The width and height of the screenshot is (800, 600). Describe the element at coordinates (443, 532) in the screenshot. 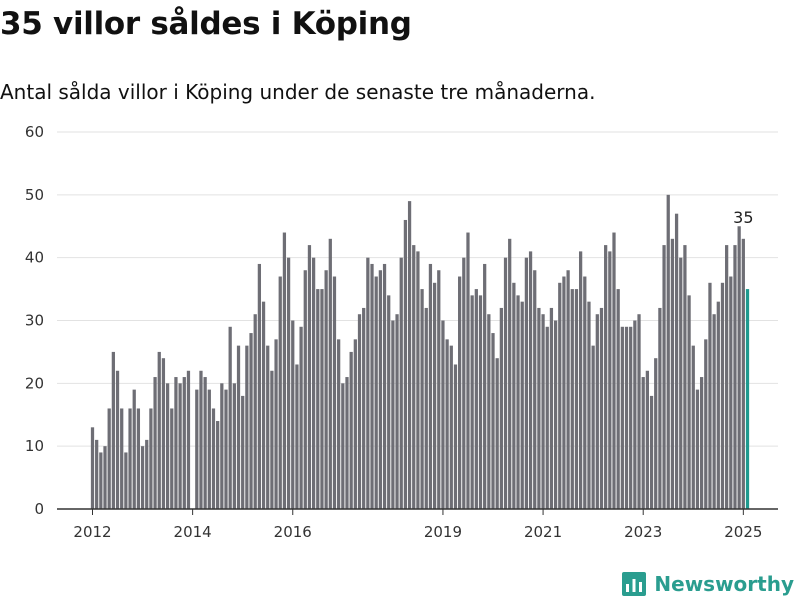

I see `x-tick-label: 2019` at that location.